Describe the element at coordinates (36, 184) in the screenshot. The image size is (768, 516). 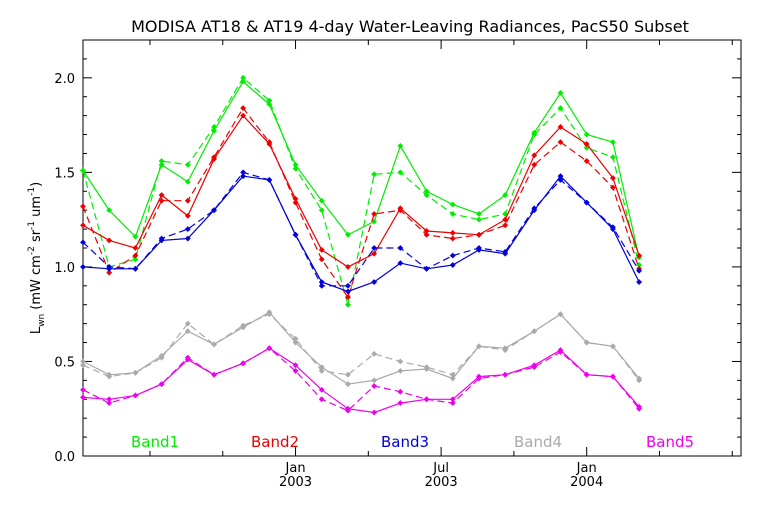
I see `y-label-part: )` at that location.